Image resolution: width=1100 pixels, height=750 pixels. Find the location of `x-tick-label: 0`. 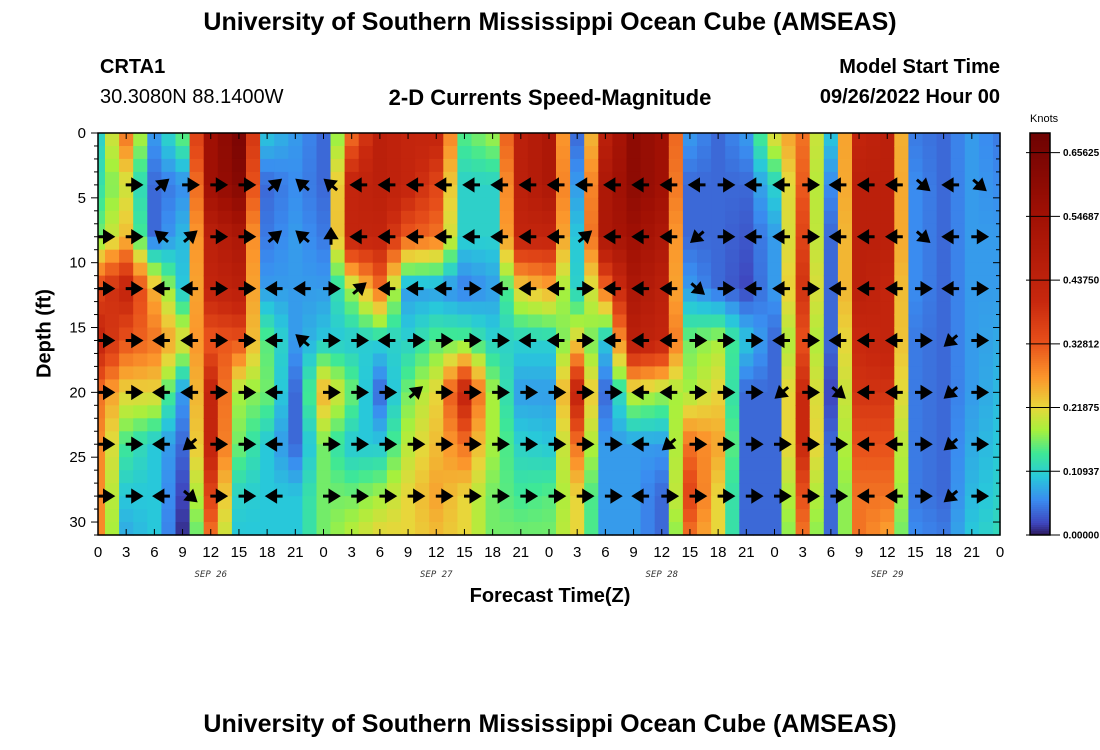

x-tick-label: 0 is located at coordinates (98, 552).